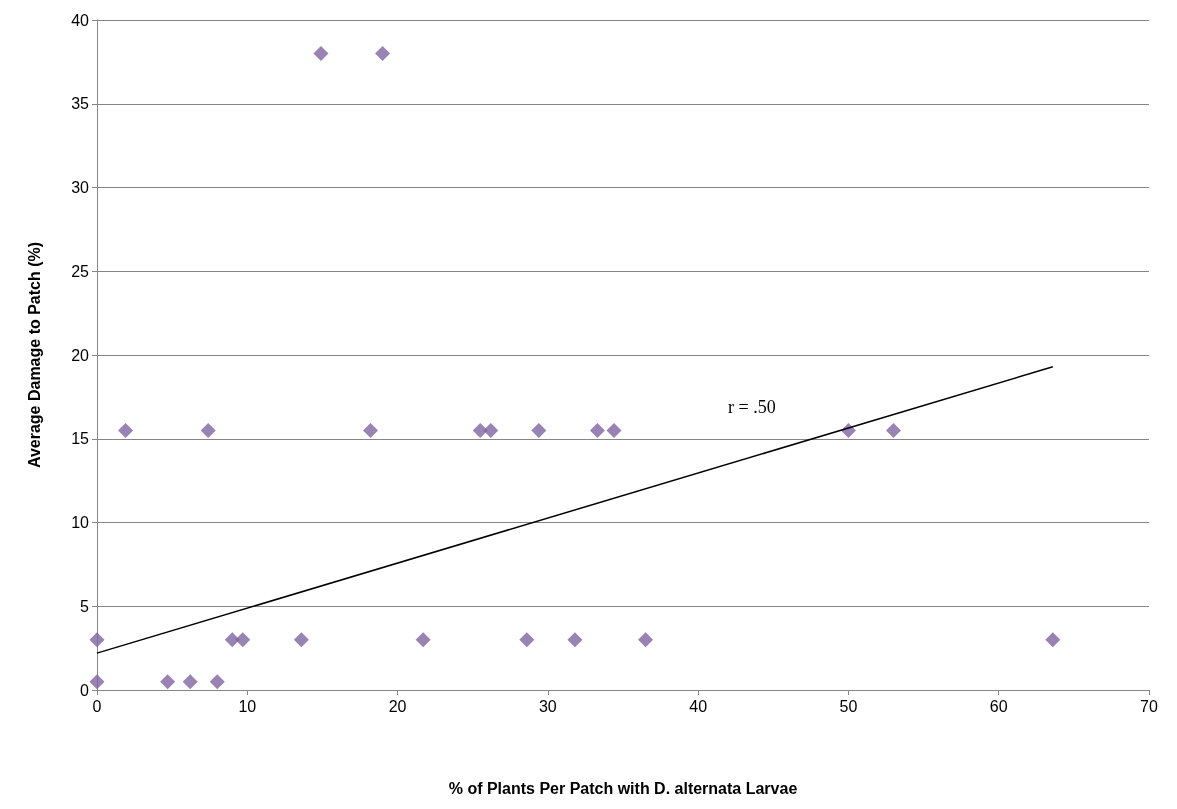  Describe the element at coordinates (80, 20) in the screenshot. I see `y-tick-label: 40` at that location.